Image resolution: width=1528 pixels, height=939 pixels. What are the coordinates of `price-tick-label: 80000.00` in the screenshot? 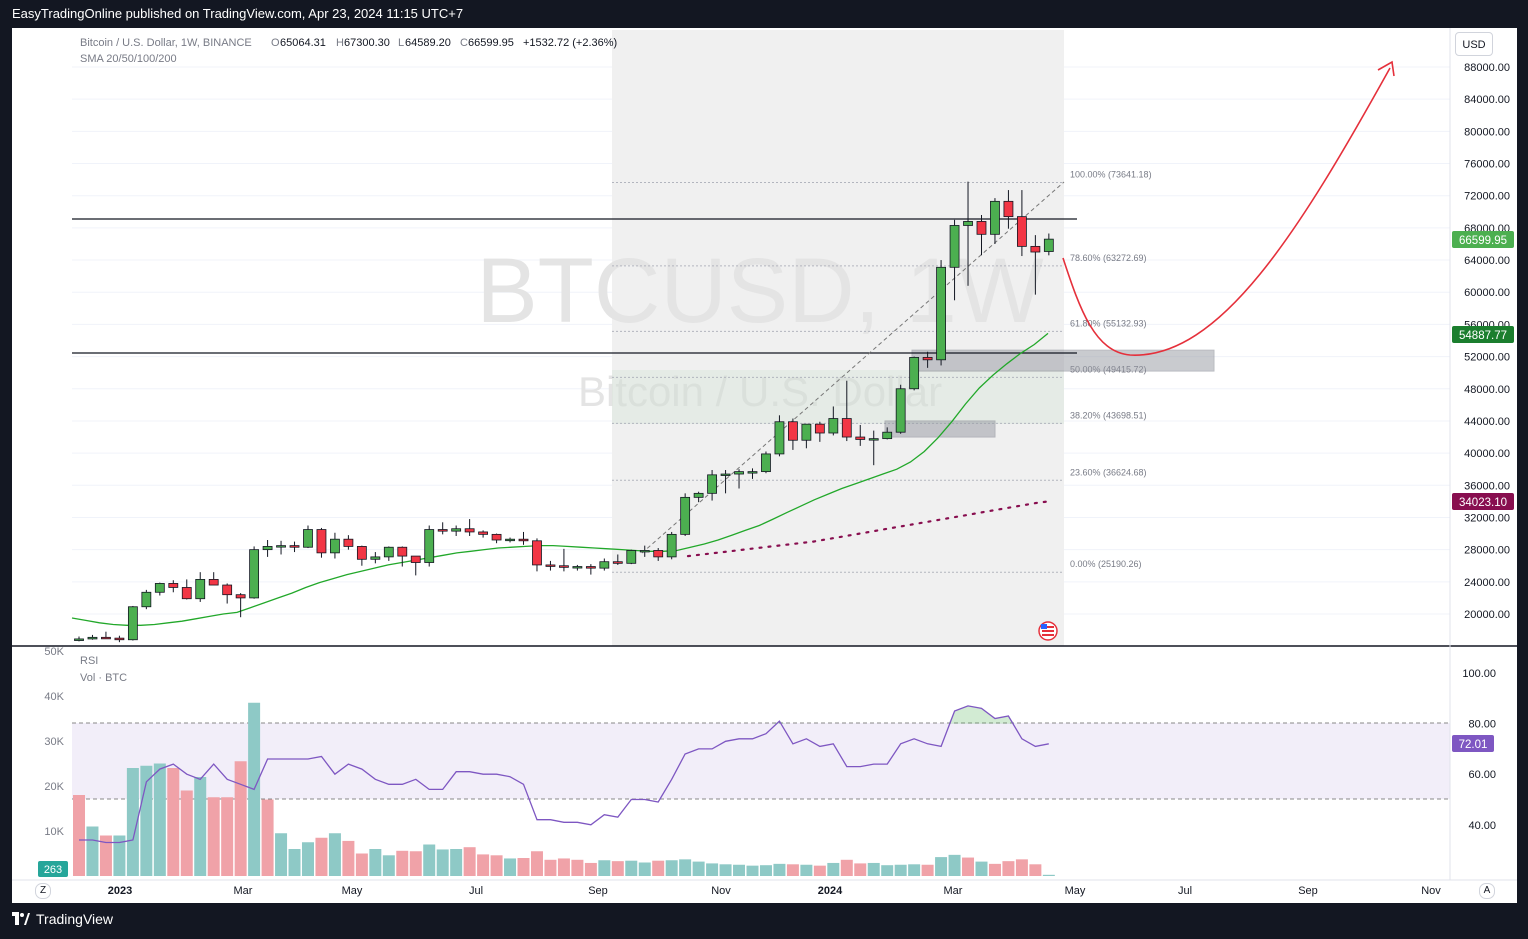 It's located at (1487, 132).